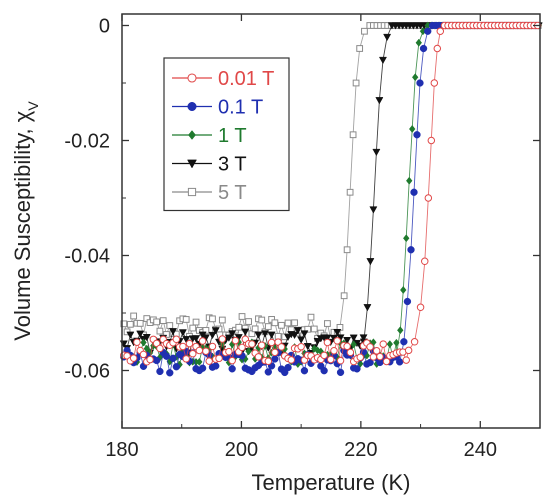  Describe the element at coordinates (22, 225) in the screenshot. I see `y-axis-title-main: Volume Susceptibility, χ` at that location.